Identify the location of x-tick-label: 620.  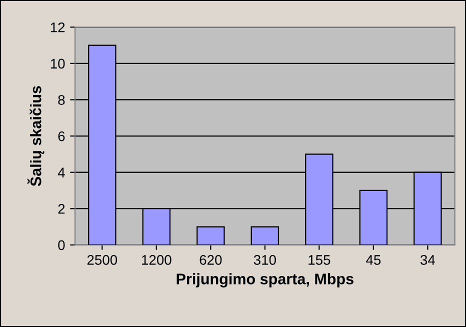
(211, 260).